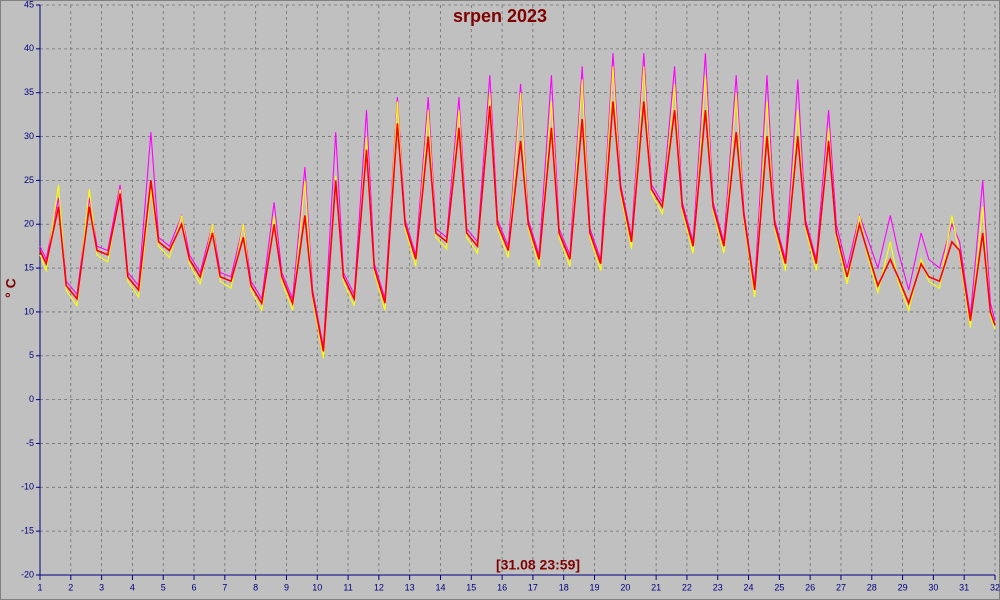  Describe the element at coordinates (440, 587) in the screenshot. I see `x-tick-label: 14` at that location.